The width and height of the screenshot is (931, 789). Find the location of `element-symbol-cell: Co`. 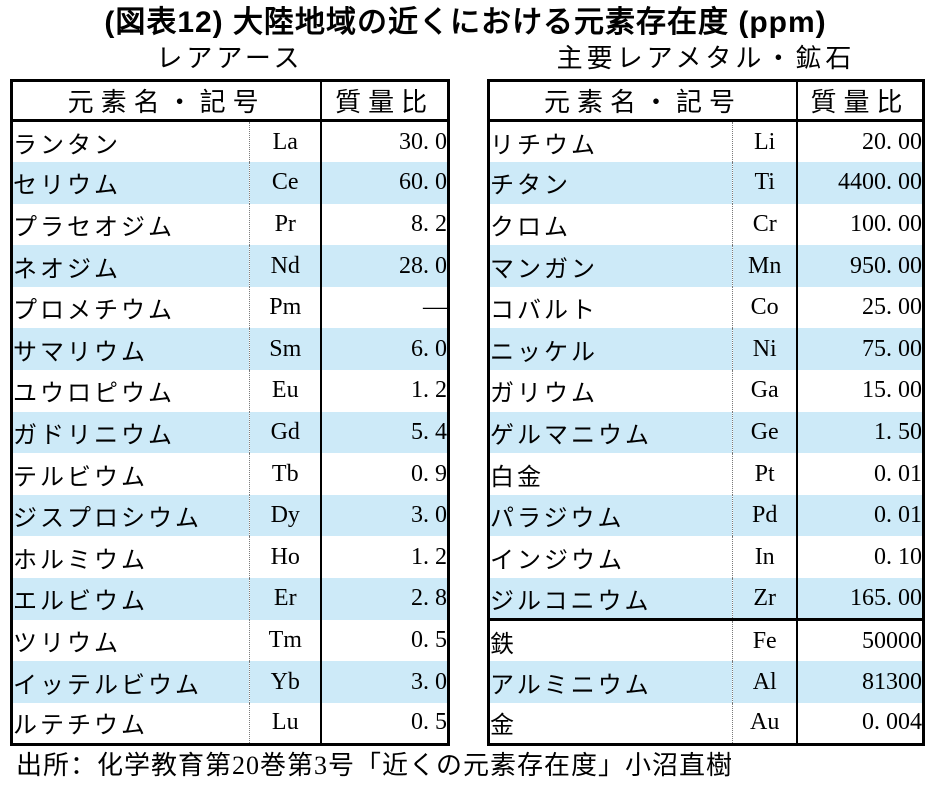

element-symbol-cell: Co is located at coordinates (765, 307).